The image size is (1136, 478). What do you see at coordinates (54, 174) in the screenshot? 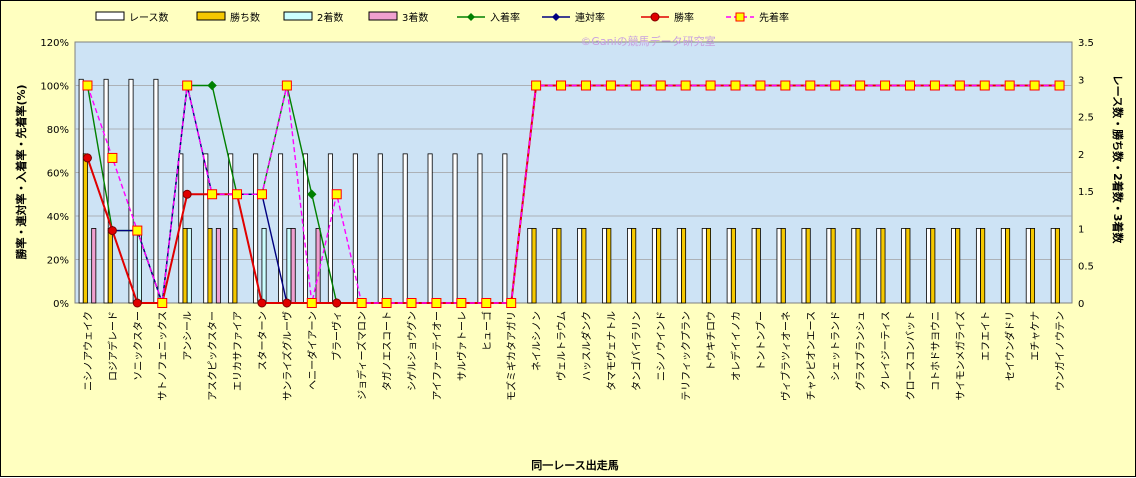
I see `left-axis-ticks: 0% 20% 40% 60% 80% 100% 120%` at bounding box center [54, 174].